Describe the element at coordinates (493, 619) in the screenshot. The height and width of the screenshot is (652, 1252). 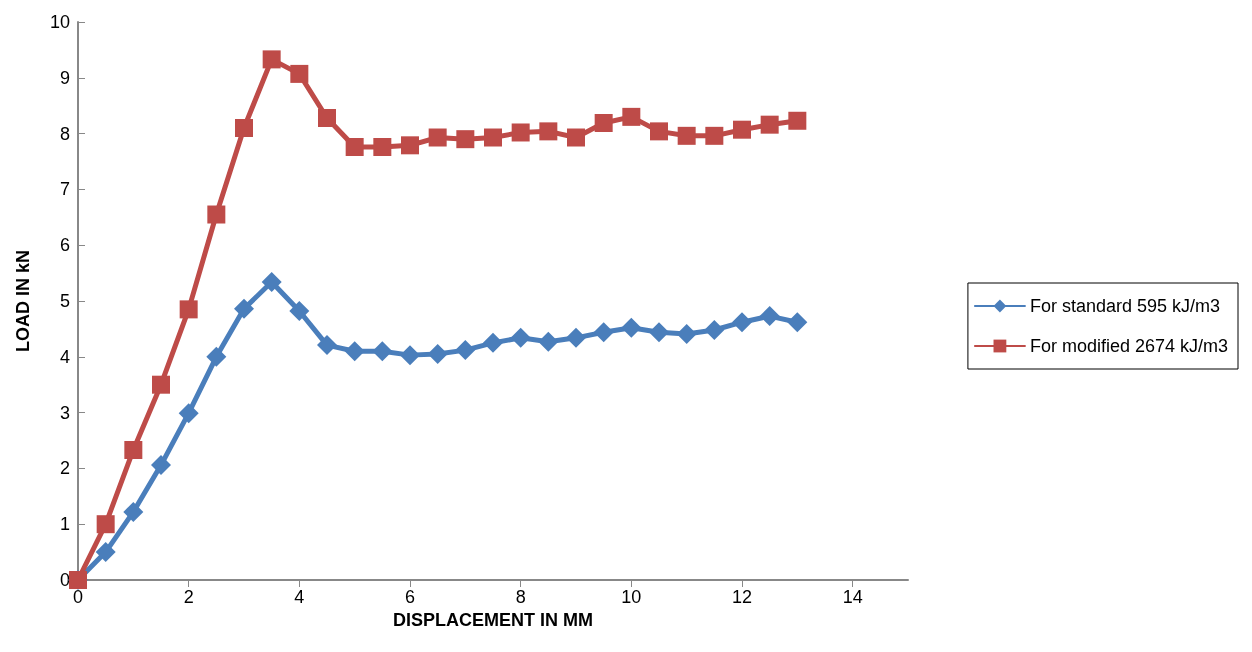
I see `x-axis-title: DISPLACEMENT IN MM` at that location.